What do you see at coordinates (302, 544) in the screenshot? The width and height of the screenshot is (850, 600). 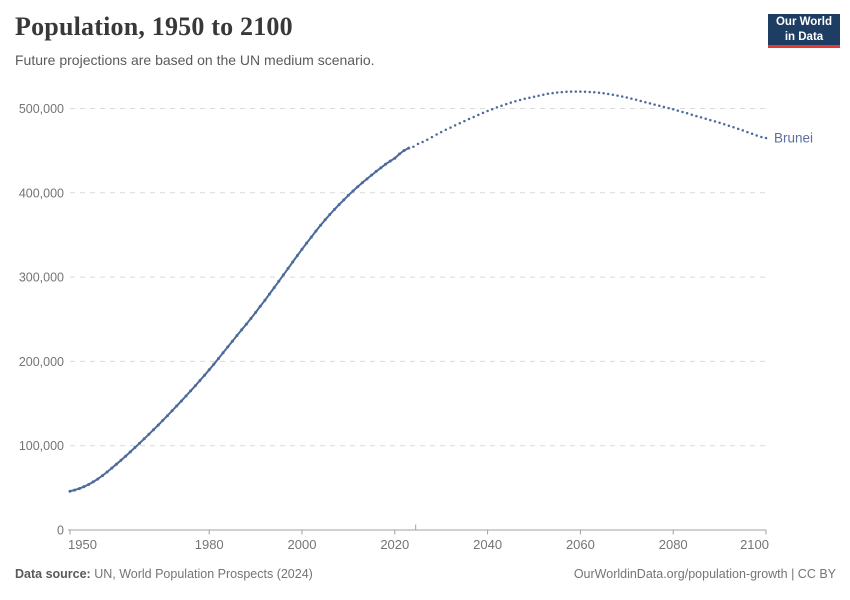 I see `x-axis-tick-label: 2000` at bounding box center [302, 544].